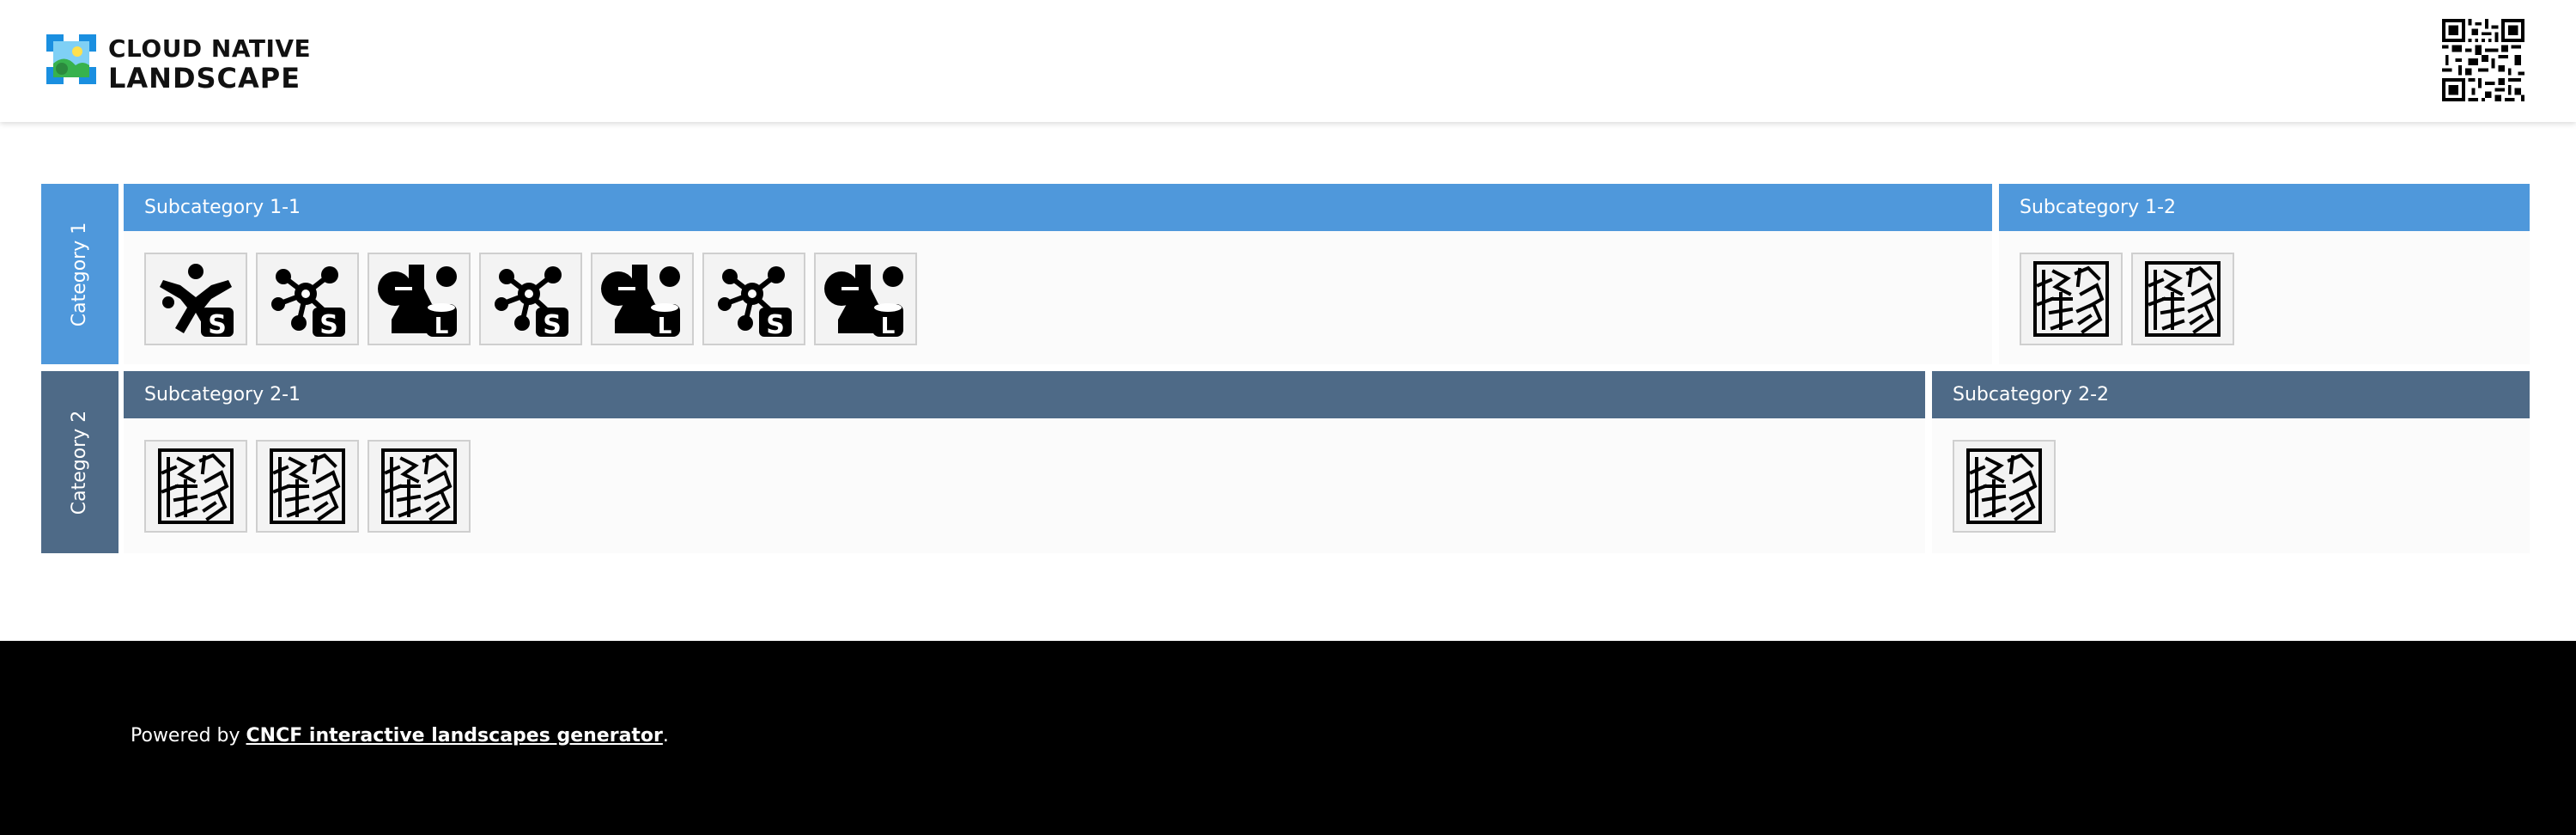 The width and height of the screenshot is (2576, 835). I want to click on landscape-logo-icon, so click(71, 59).